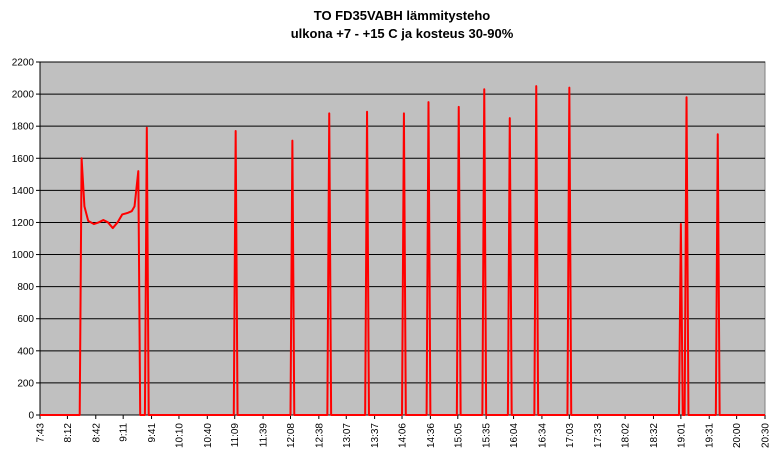 Image resolution: width=775 pixels, height=474 pixels. I want to click on x-tick-label: 12:38, so click(319, 435).